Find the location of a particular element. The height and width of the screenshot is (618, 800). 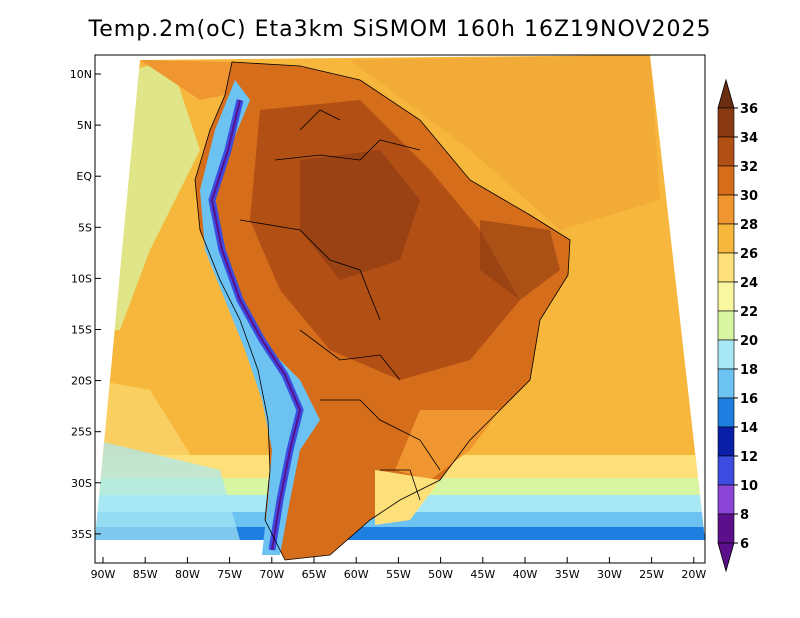

lat-label: 20S is located at coordinates (81, 381).